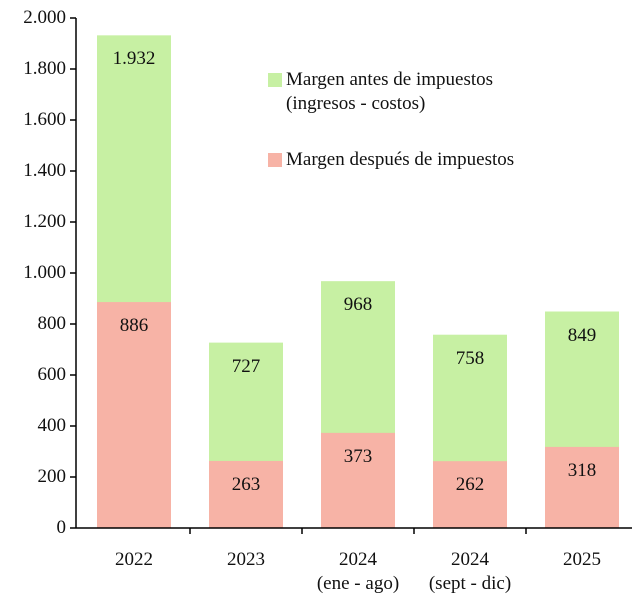 The image size is (632, 603). I want to click on y-tick-label: 600, so click(52, 374).